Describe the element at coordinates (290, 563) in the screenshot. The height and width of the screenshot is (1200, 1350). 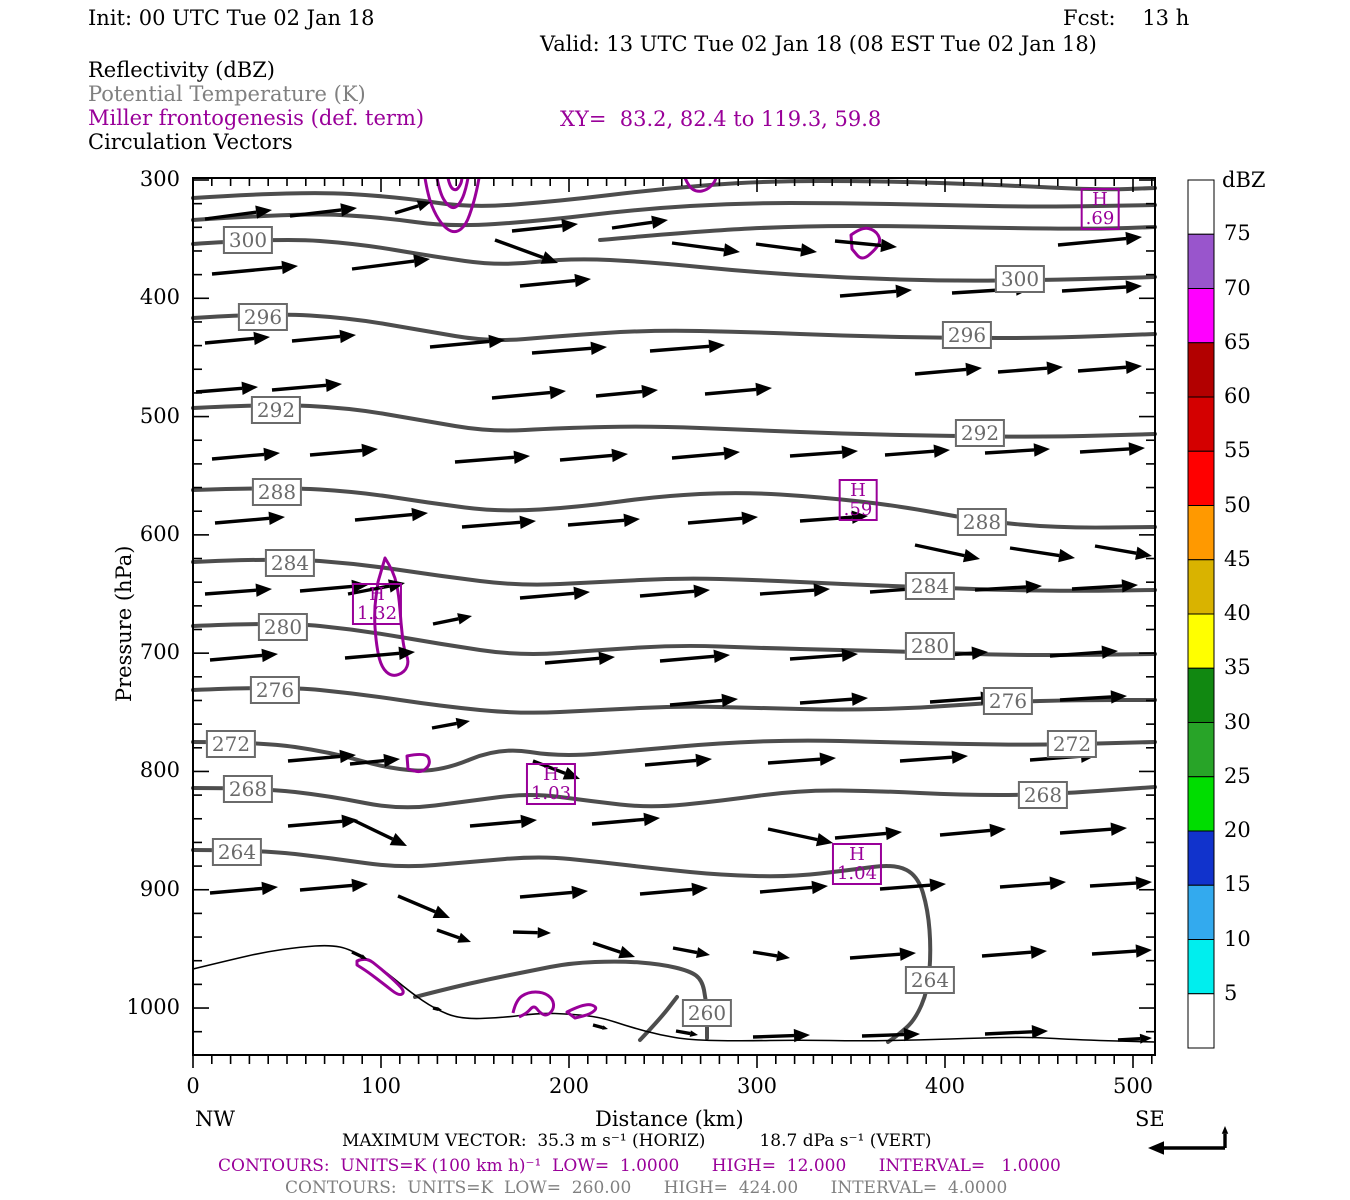
I see `theta-contour-label: 284` at that location.